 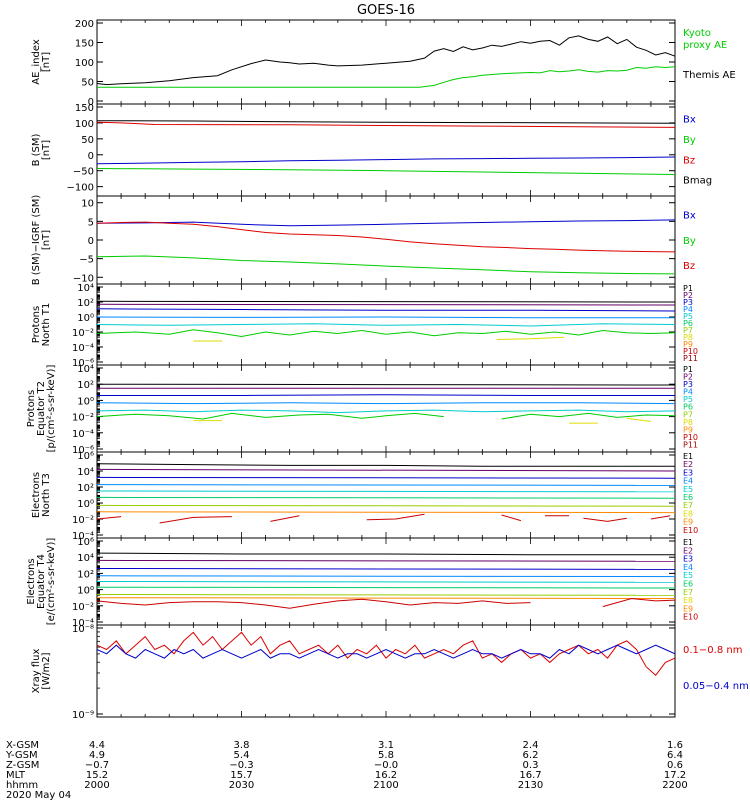 What do you see at coordinates (41, 408) in the screenshot?
I see `y-axis-label-line: Equator T2` at bounding box center [41, 408].